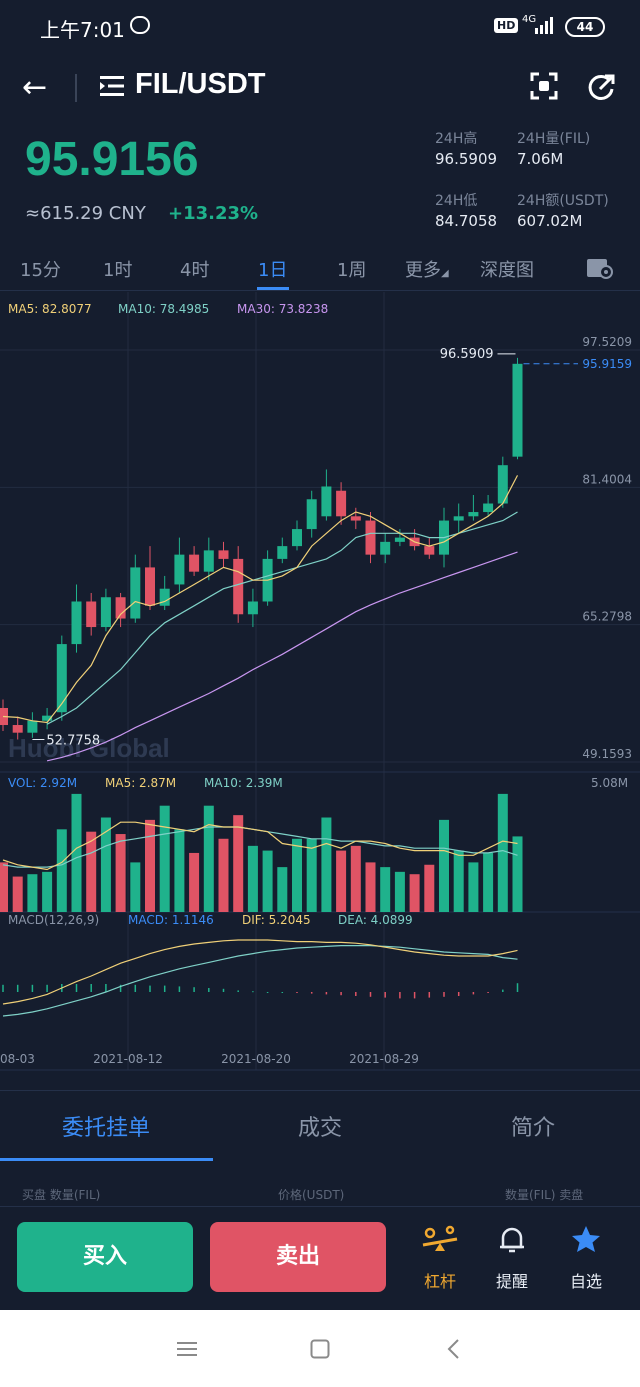 This screenshot has height=1387, width=640. I want to click on bell-icon, so click(512, 1239).